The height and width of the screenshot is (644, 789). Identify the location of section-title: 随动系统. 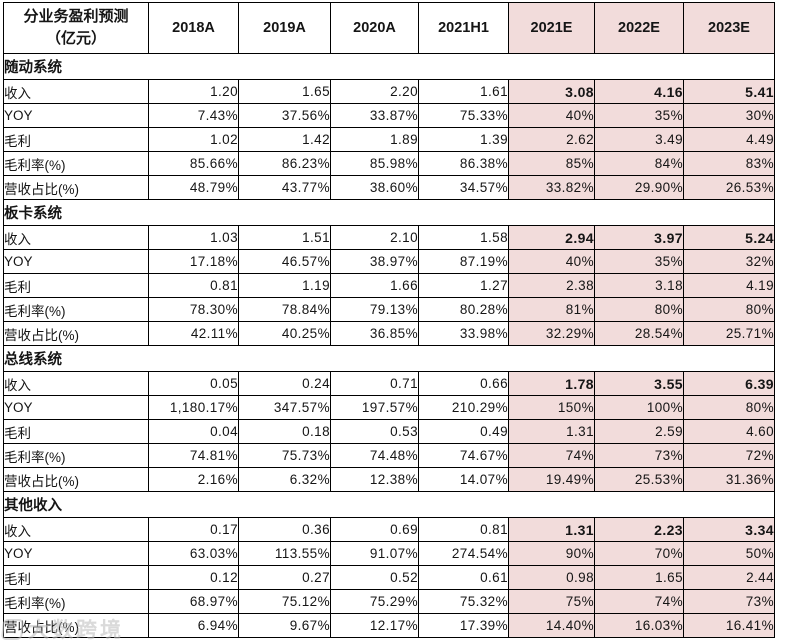
(389, 66).